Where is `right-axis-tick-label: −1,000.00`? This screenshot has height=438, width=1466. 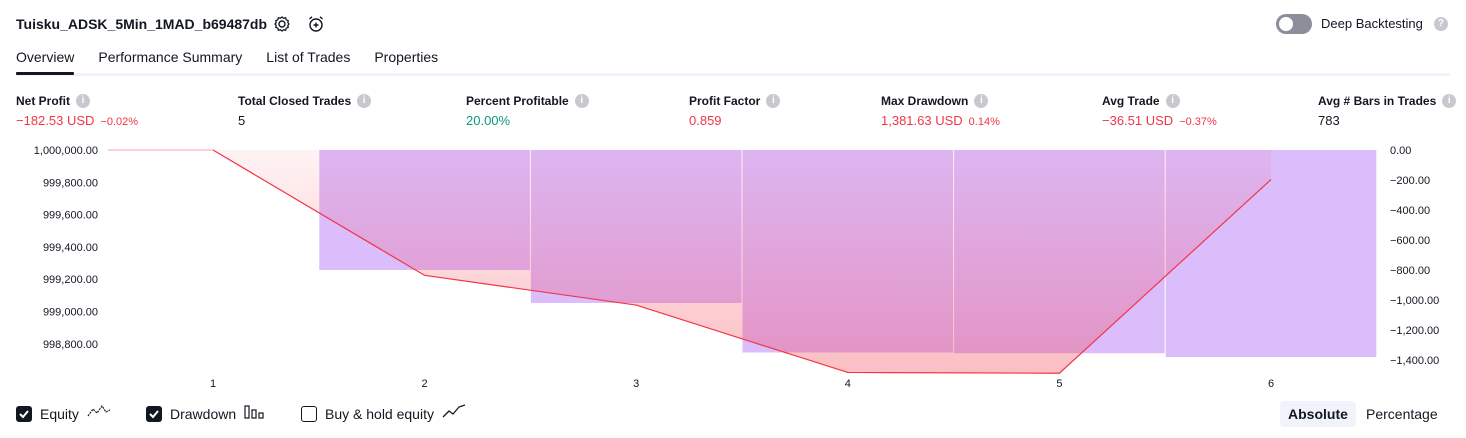
right-axis-tick-label: −1,000.00 is located at coordinates (1414, 301).